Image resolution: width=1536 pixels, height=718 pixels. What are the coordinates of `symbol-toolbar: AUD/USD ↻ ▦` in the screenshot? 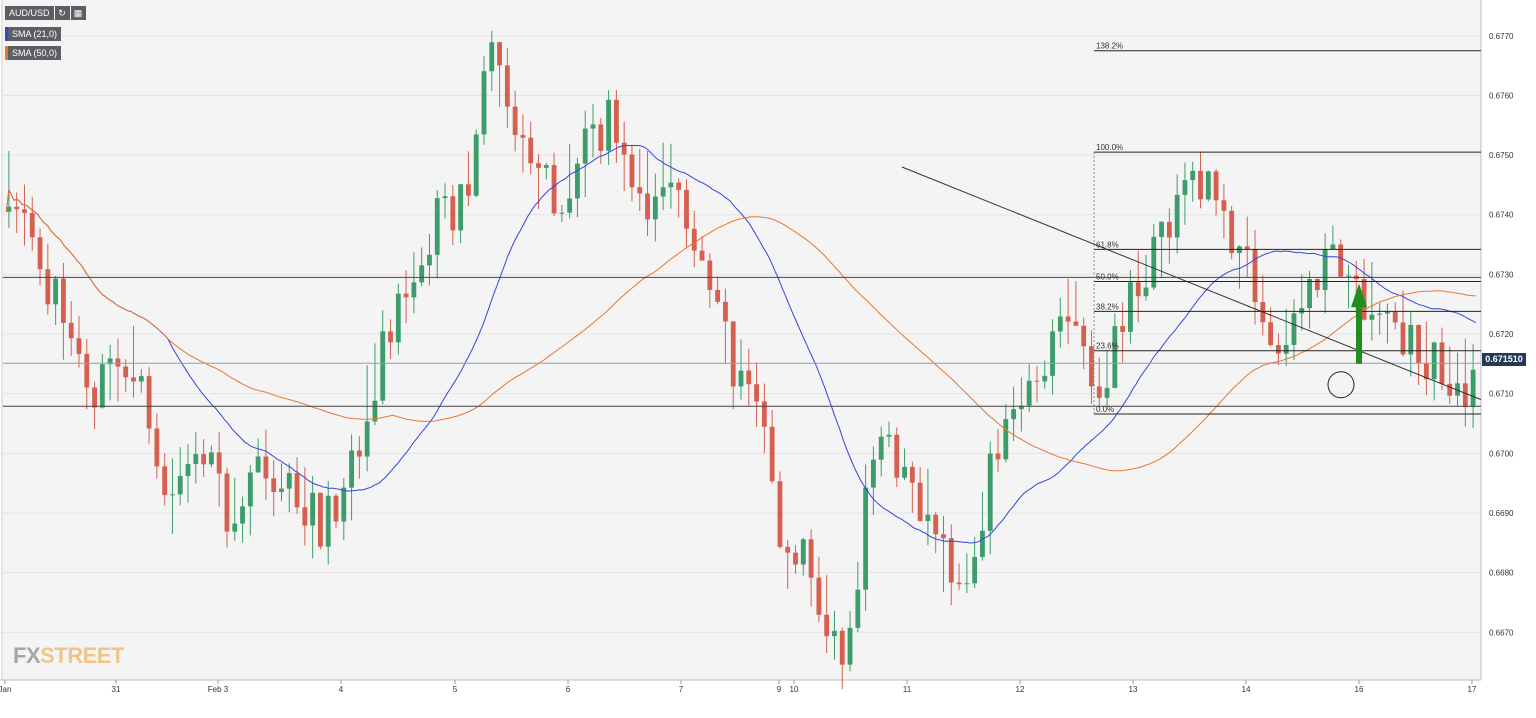 It's located at (45, 13).